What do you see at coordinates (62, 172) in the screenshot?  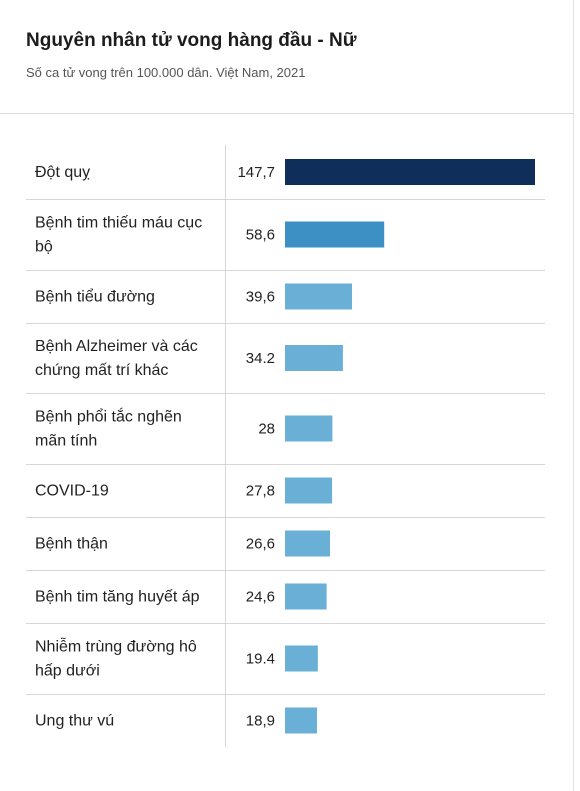 I see `category-label: Đột quỵ` at bounding box center [62, 172].